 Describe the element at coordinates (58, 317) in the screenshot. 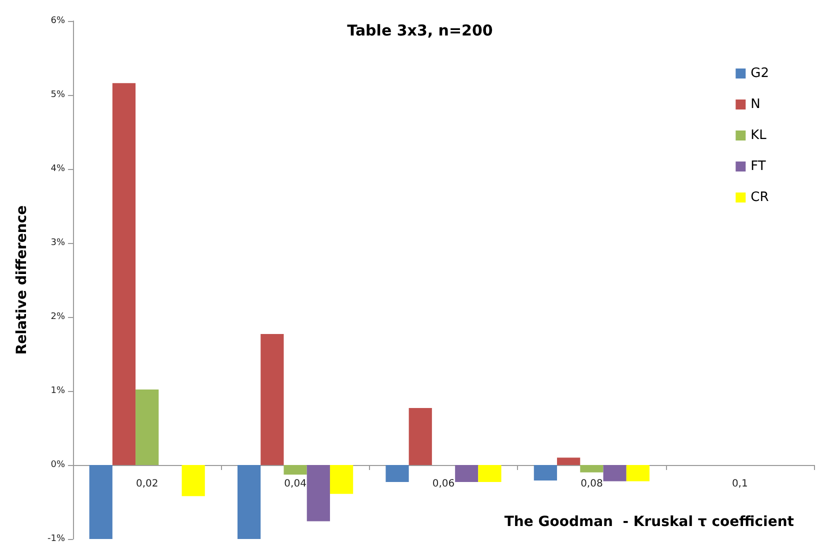

I see `y-tick-label: 2%` at that location.